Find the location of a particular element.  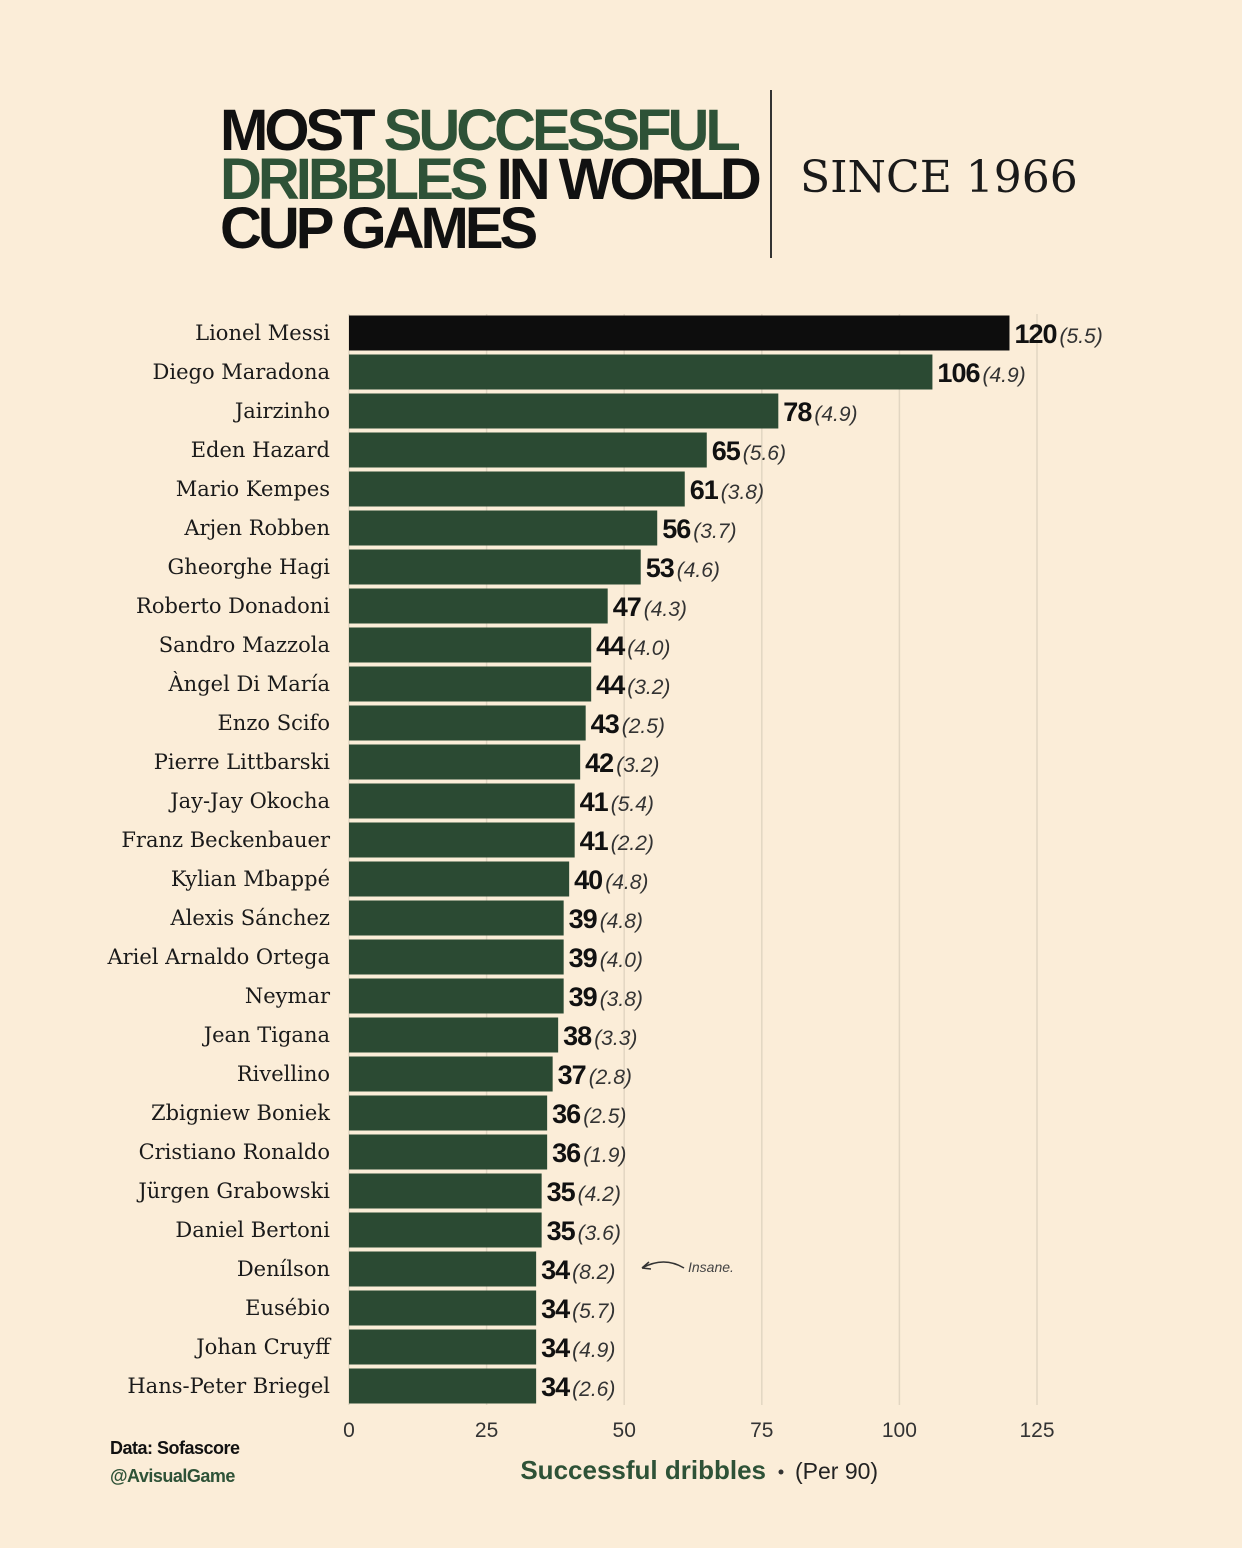

category-label: Cristiano Ronaldo is located at coordinates (234, 1152).